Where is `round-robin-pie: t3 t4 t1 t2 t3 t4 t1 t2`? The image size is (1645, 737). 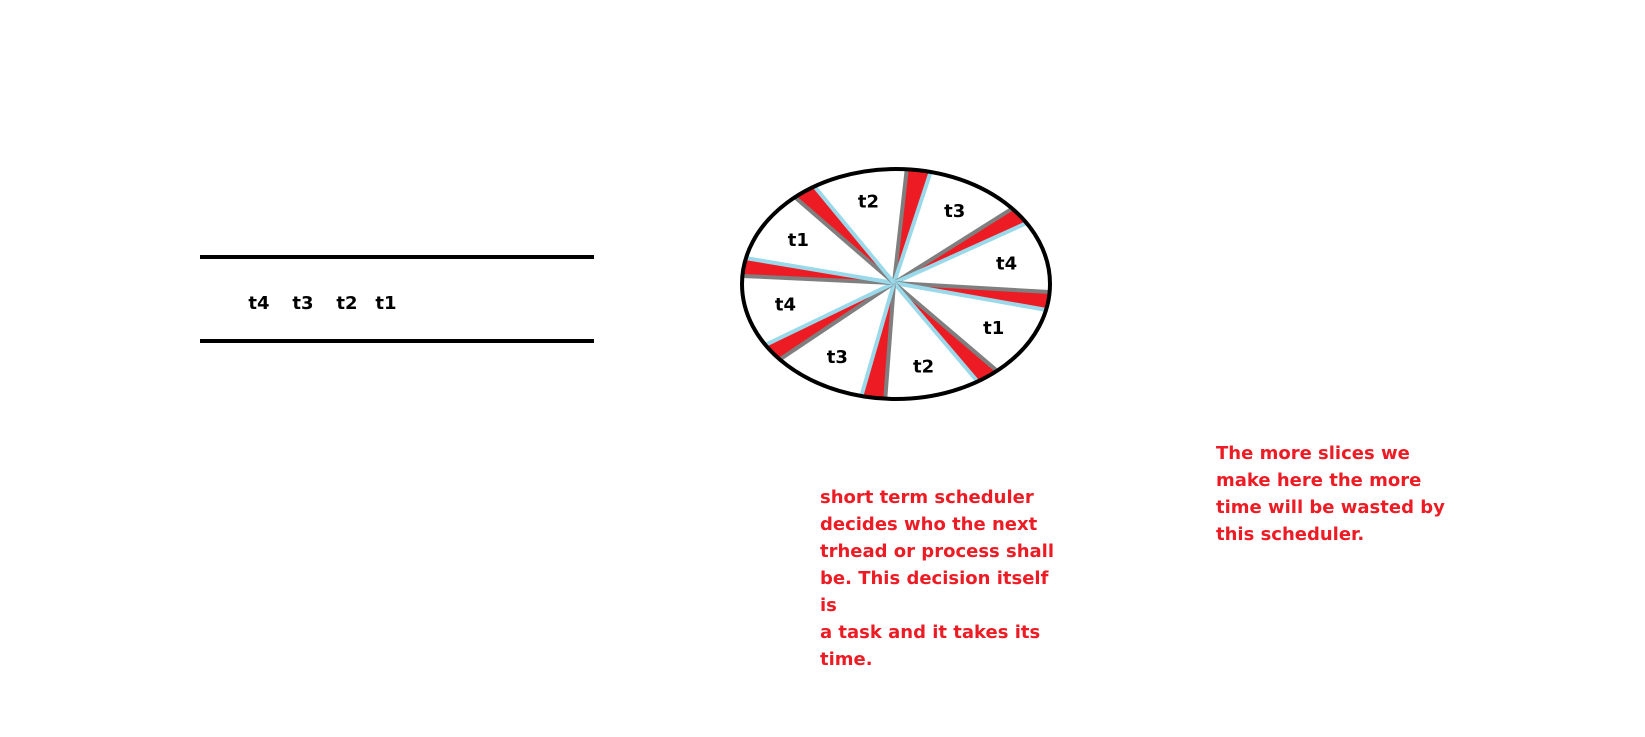 round-robin-pie: t3 t4 t1 t2 t3 t4 t1 t2 is located at coordinates (896, 284).